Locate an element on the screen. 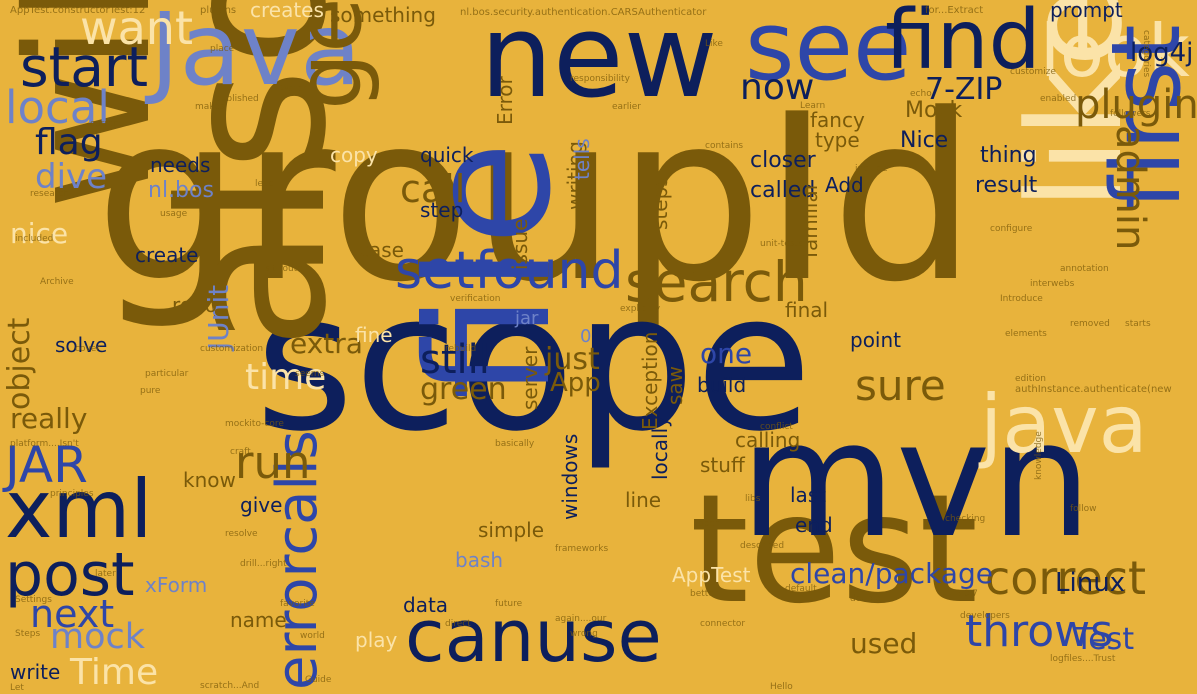 The image size is (1197, 694). word-earlier: earlier is located at coordinates (626, 107).